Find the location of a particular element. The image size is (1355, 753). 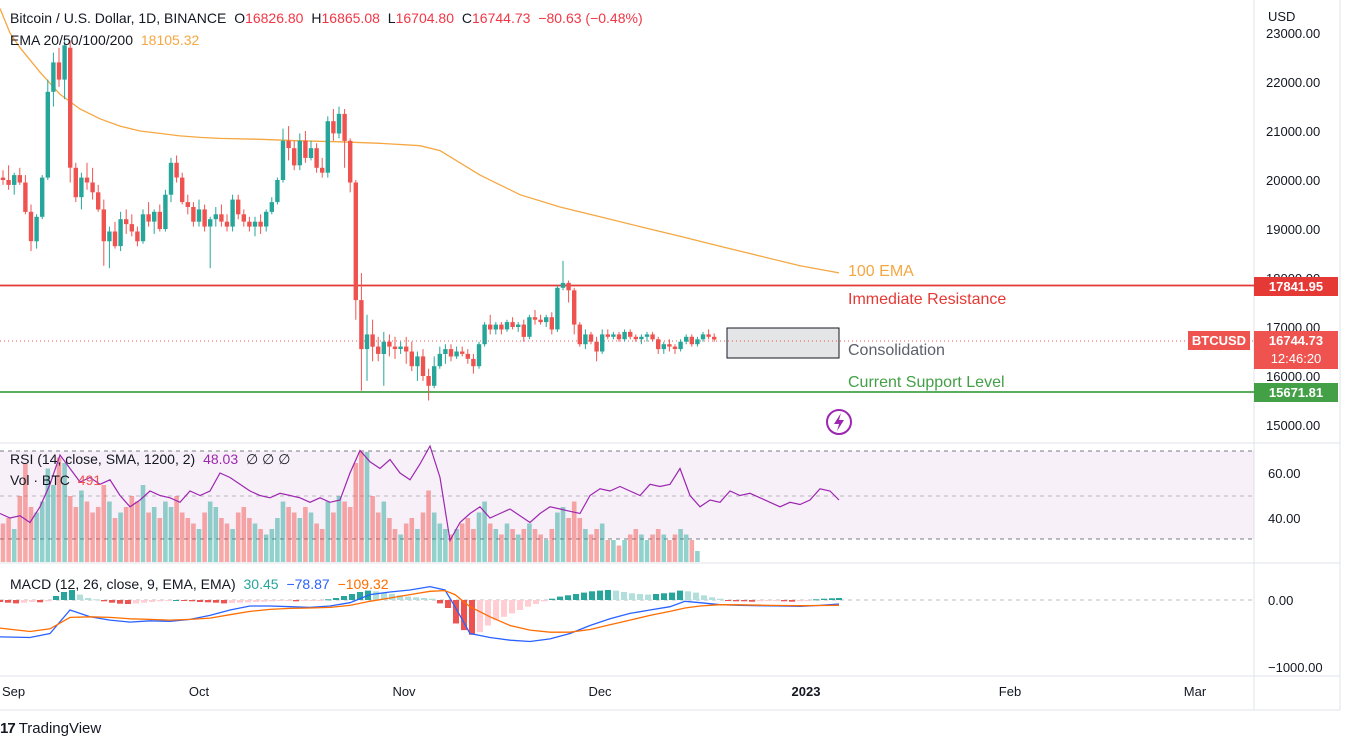

time-label: Dec is located at coordinates (600, 691).